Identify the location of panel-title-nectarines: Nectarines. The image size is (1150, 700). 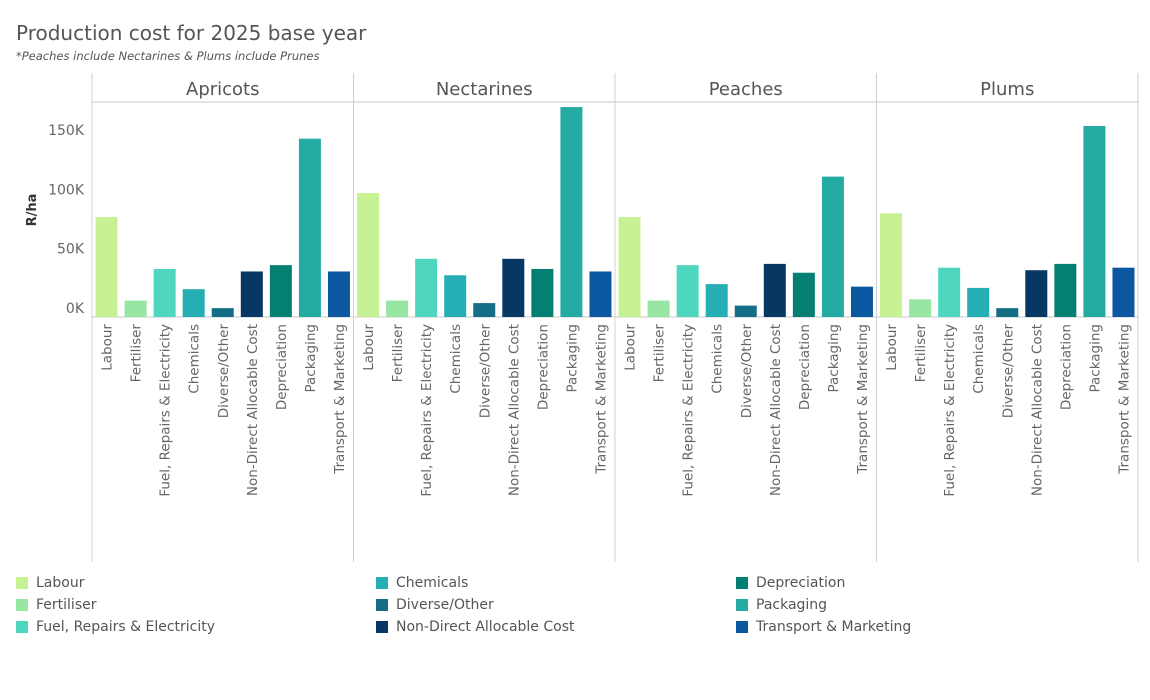
(484, 89).